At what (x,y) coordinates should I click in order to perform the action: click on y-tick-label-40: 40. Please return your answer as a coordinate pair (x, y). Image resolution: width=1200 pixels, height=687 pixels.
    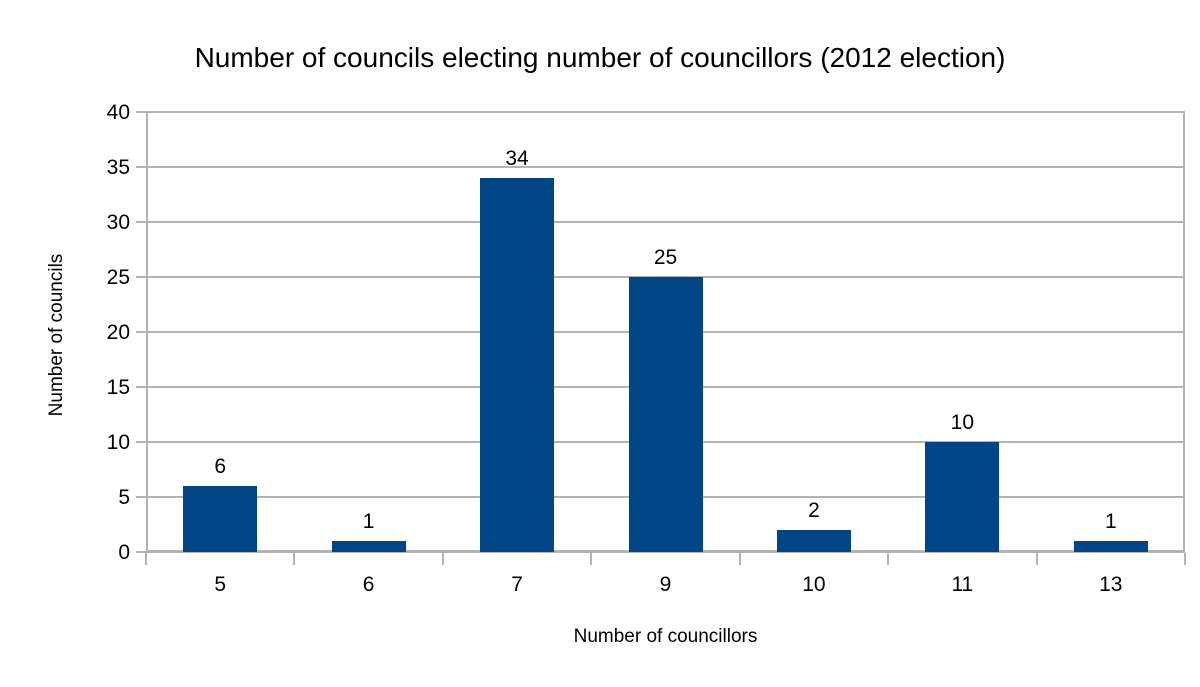
    Looking at the image, I should click on (118, 112).